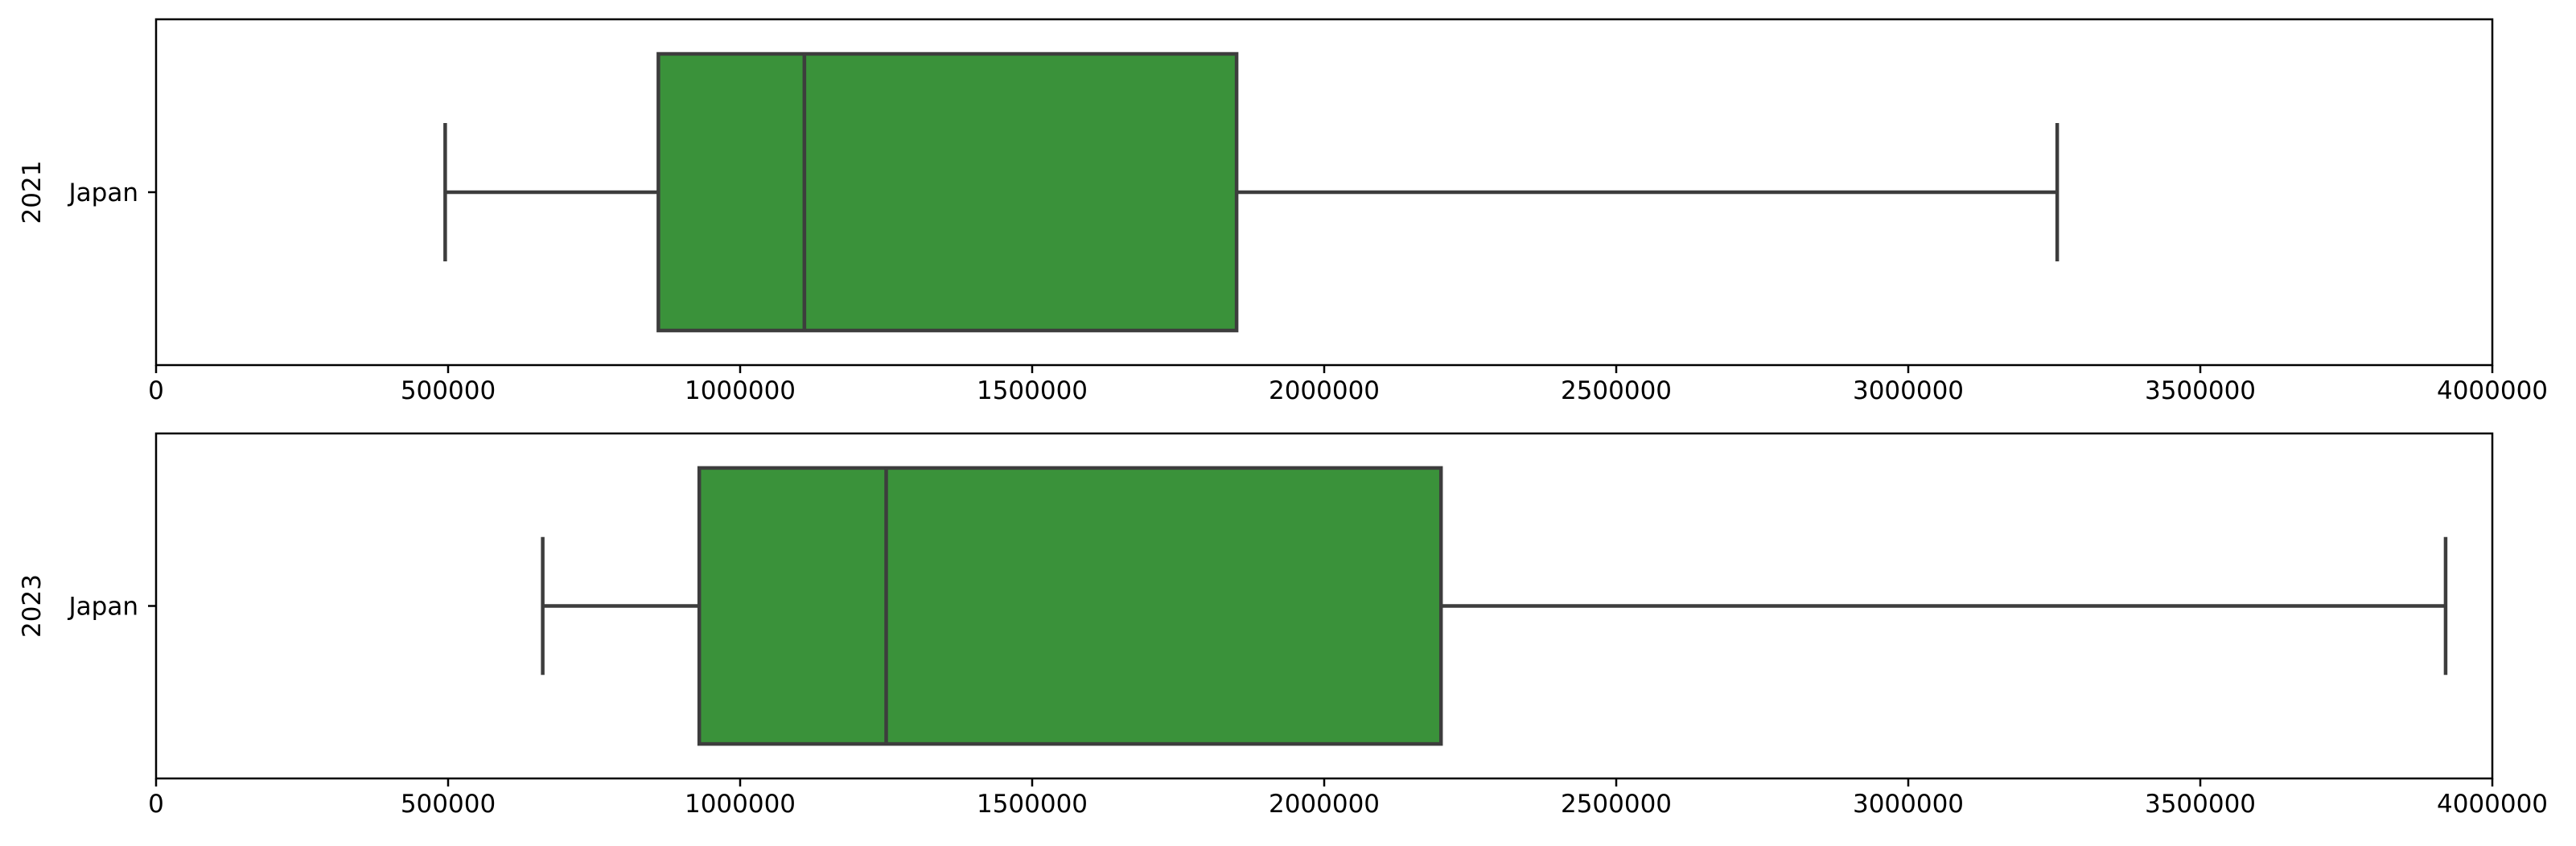  What do you see at coordinates (32, 606) in the screenshot?
I see `y-axis-label: 2023` at bounding box center [32, 606].